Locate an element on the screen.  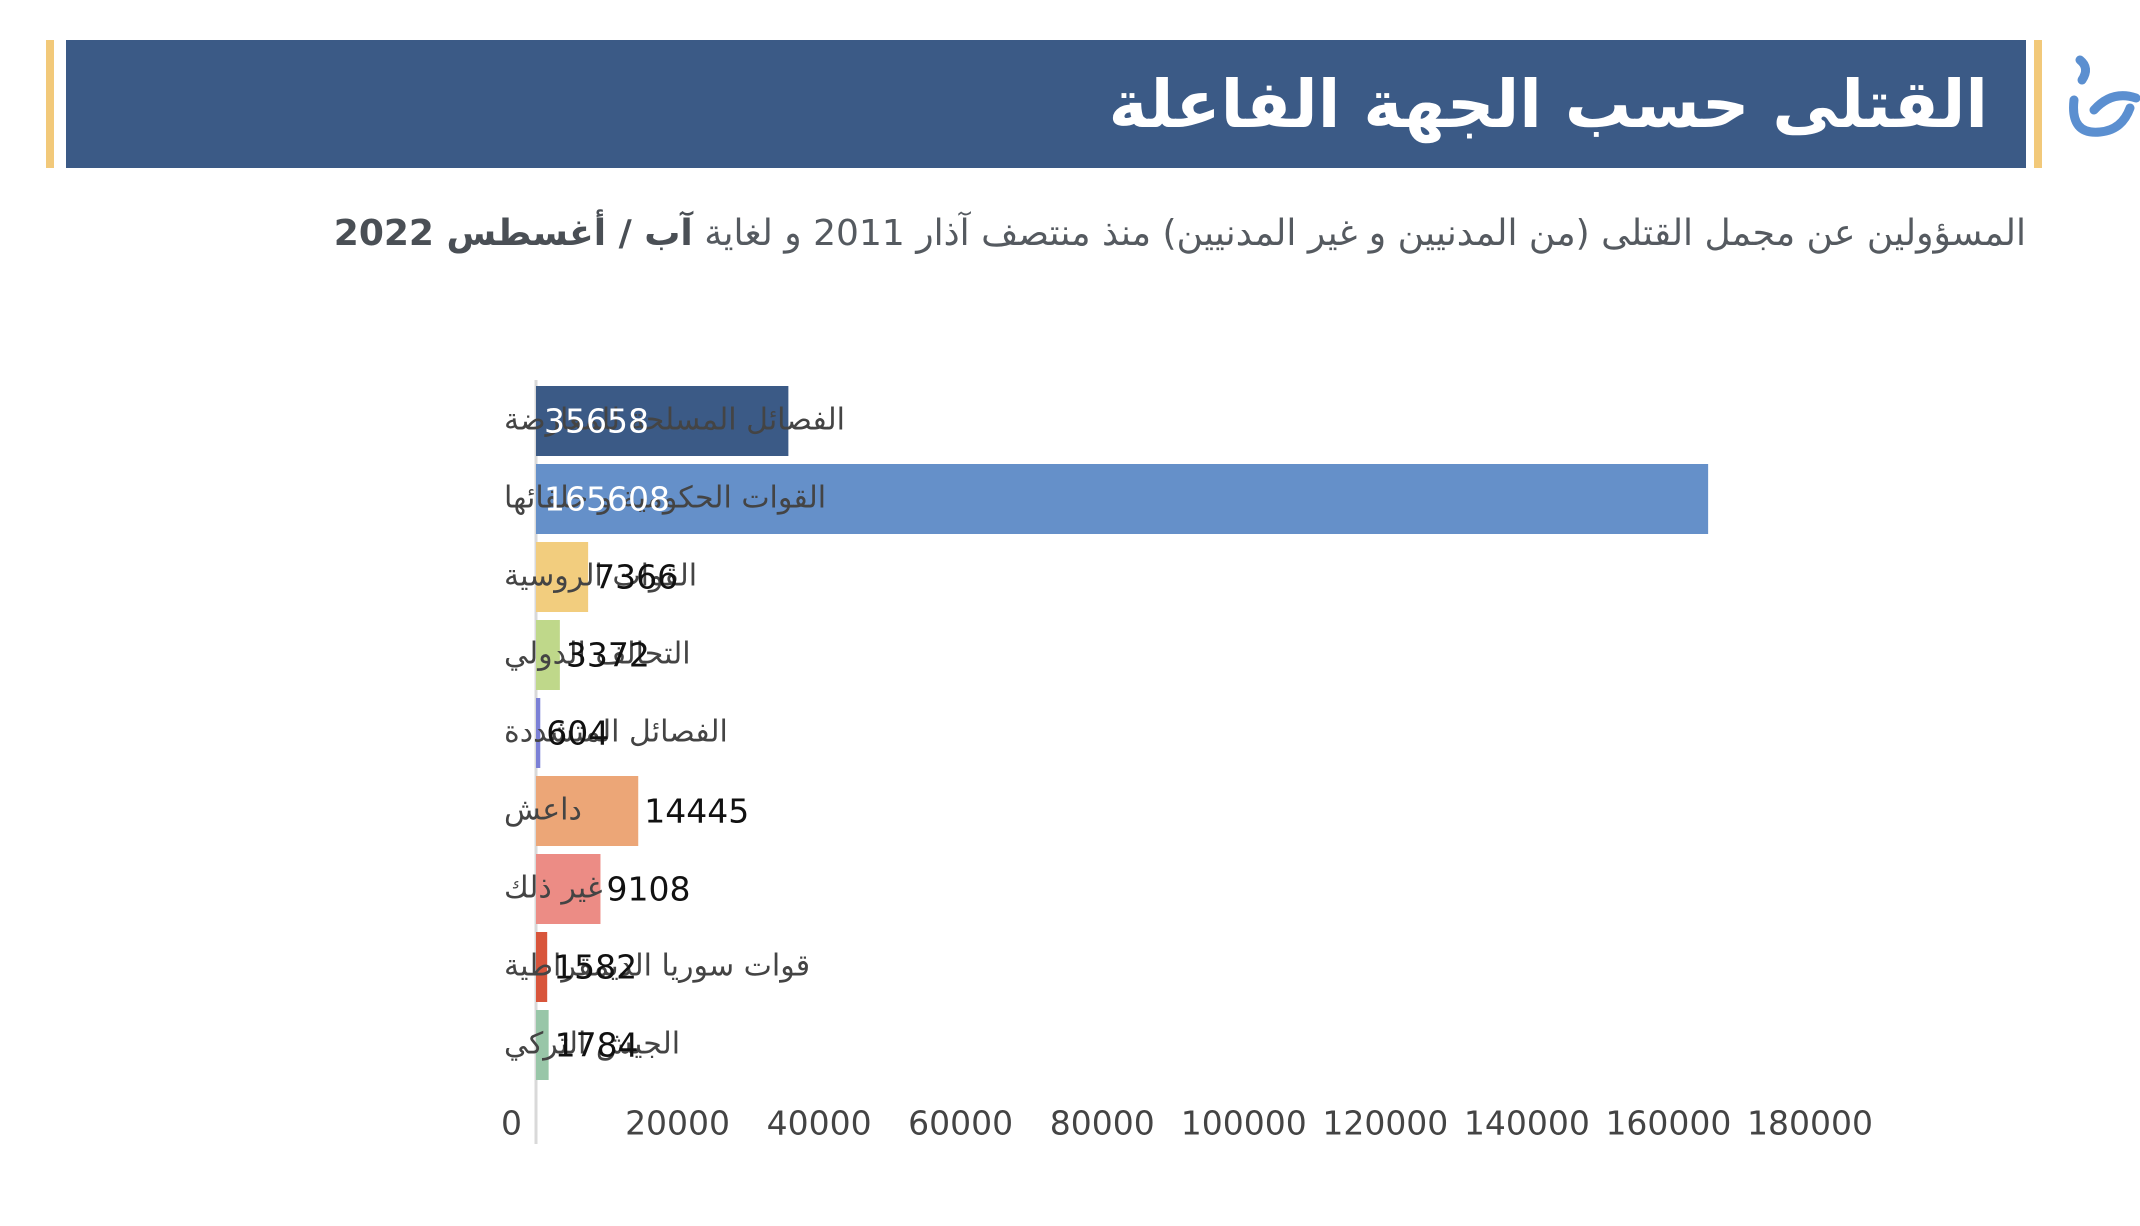
x-tick-label: 60000 is located at coordinates (960, 1123).